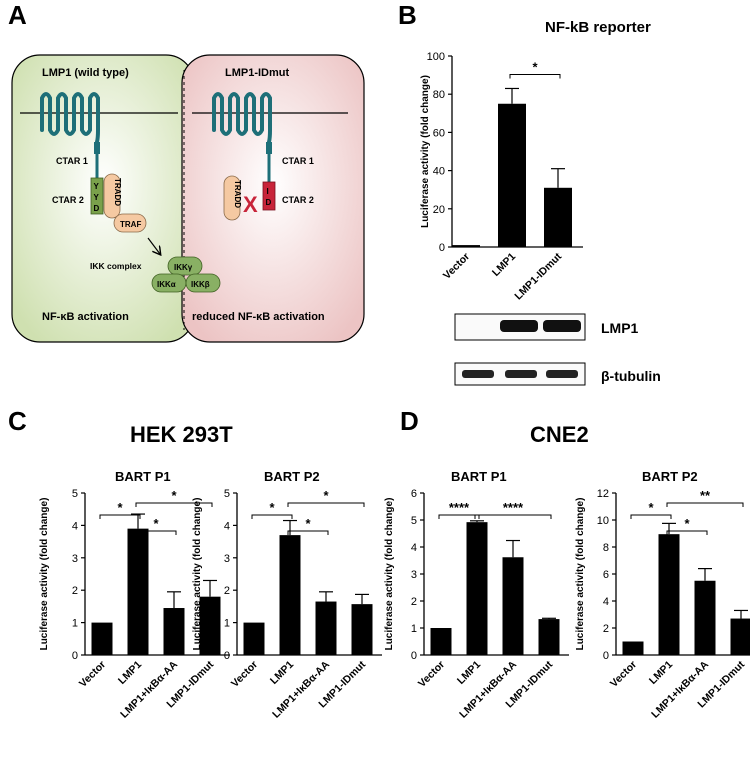  I want to click on western-blot: LMP1 β-tubulin, so click(558, 349).